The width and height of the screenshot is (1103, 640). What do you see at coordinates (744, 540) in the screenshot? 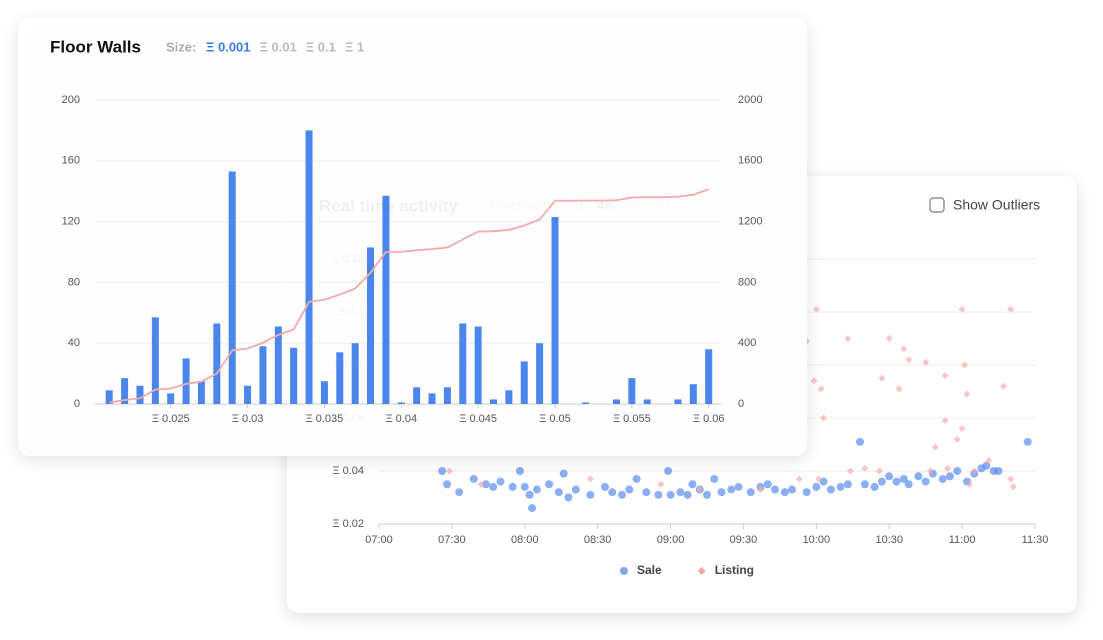
I see `x-tick-label: 09:30` at bounding box center [744, 540].